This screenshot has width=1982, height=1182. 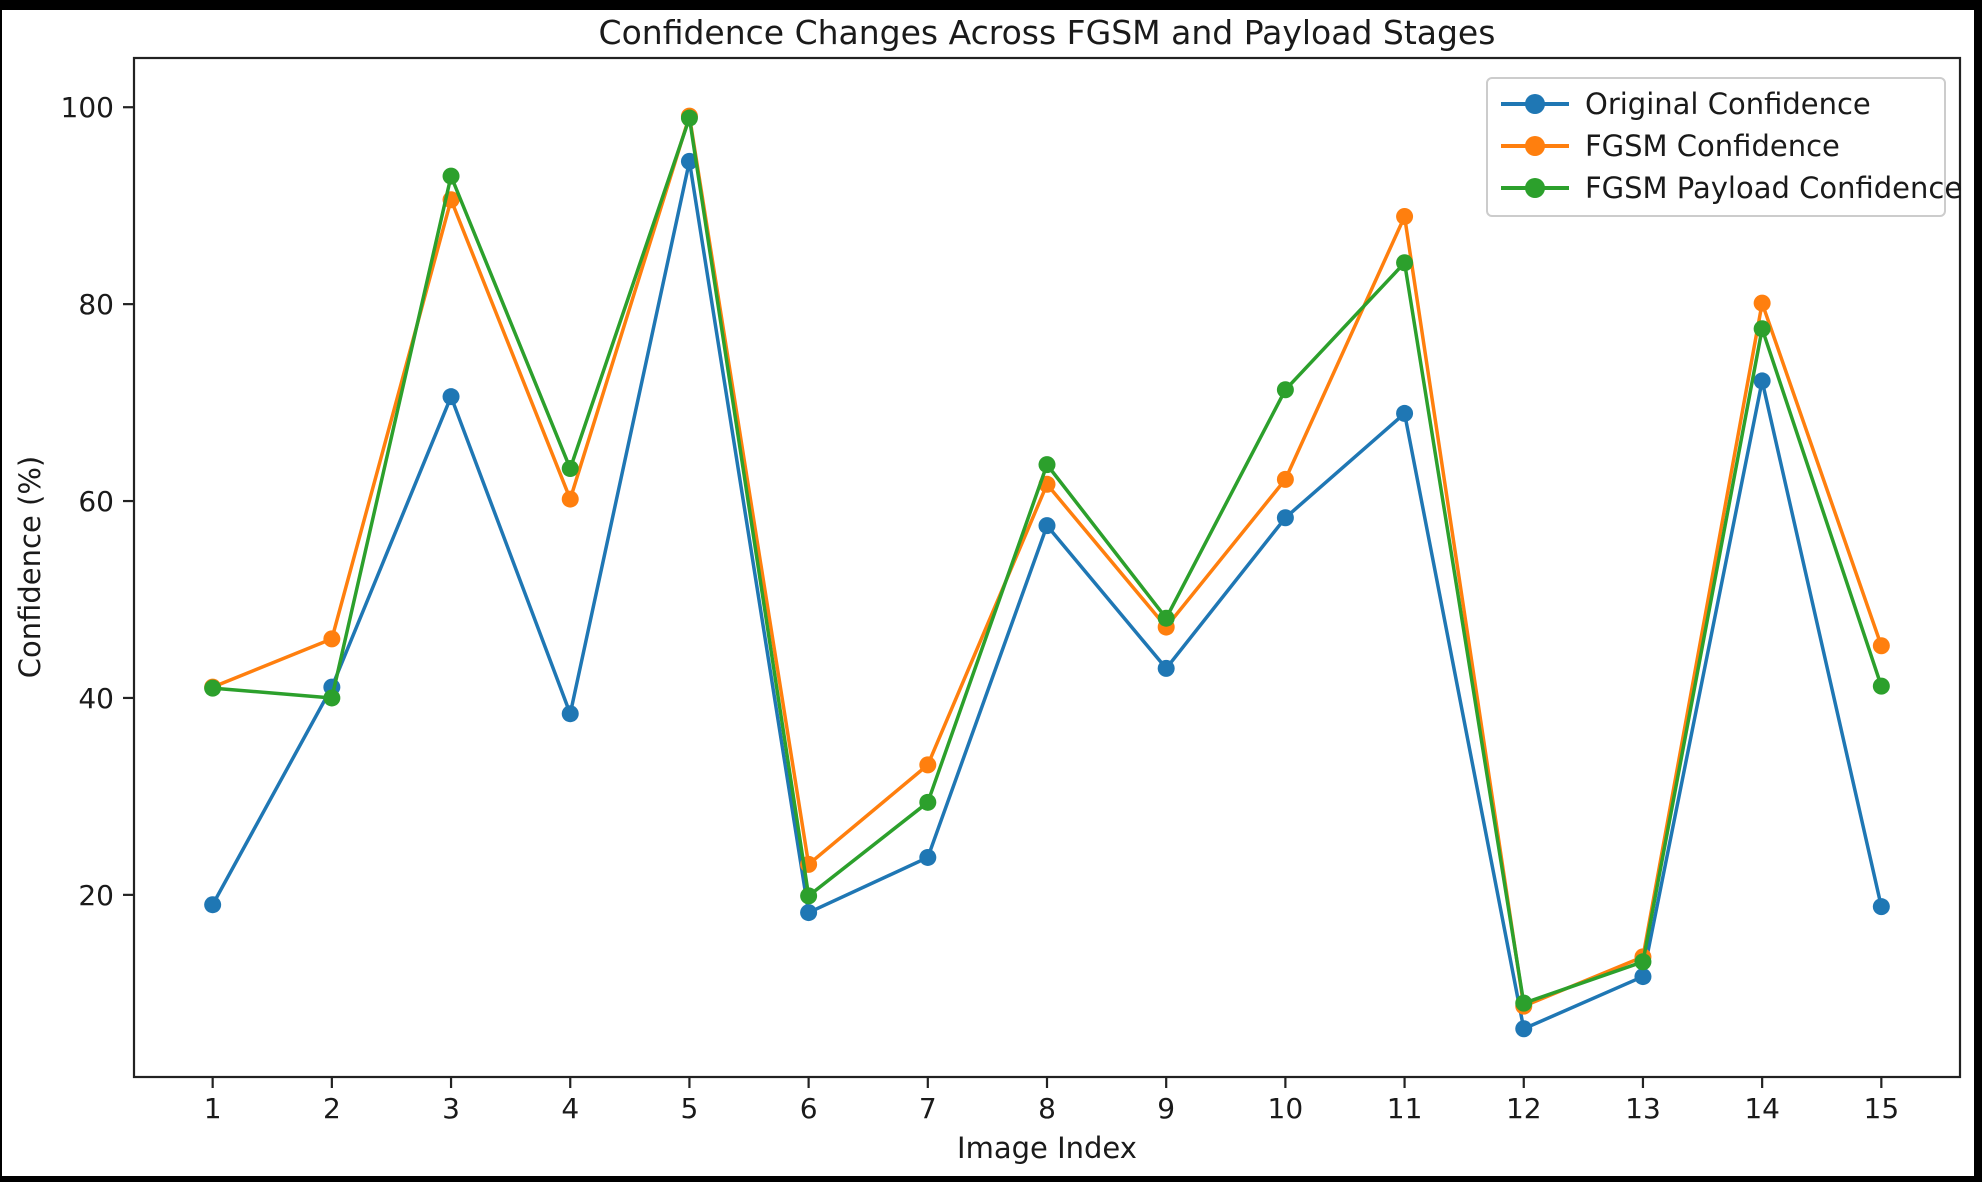 What do you see at coordinates (96, 304) in the screenshot?
I see `y-tick-label: 80` at bounding box center [96, 304].